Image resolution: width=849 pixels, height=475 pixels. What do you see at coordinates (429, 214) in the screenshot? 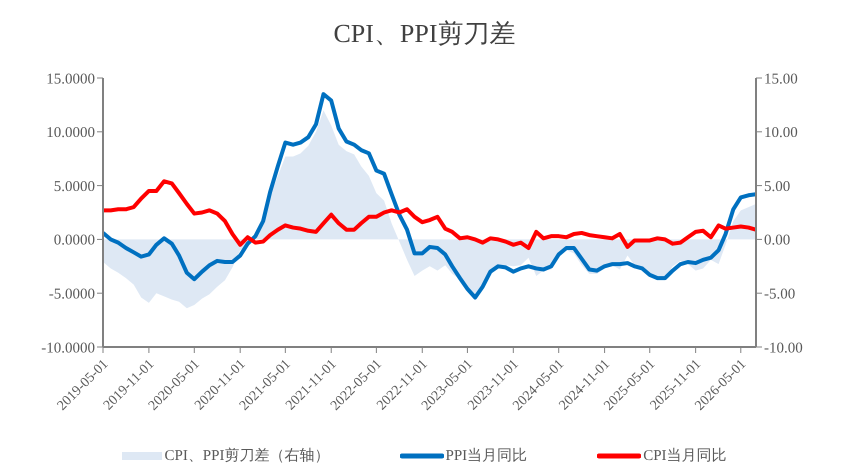
I see `line-series` at bounding box center [429, 214].